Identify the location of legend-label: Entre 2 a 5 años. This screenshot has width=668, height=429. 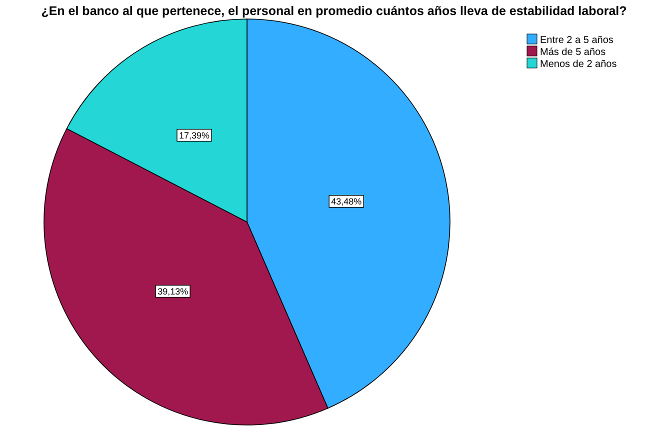
(577, 40).